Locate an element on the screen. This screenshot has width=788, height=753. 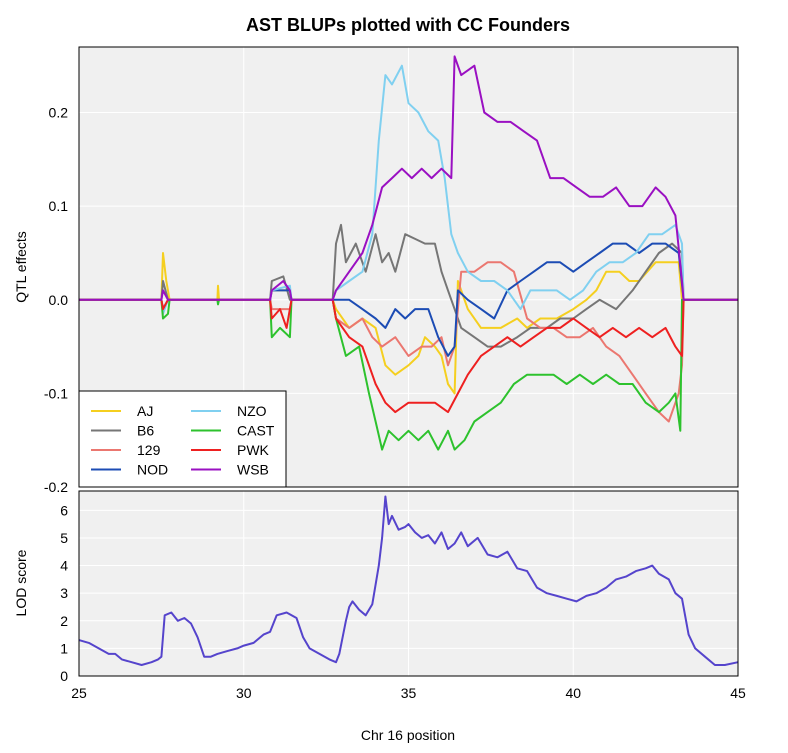
lod-panel-y-ticks: 0 1 2 3 4 5 6 is located at coordinates (64, 593).